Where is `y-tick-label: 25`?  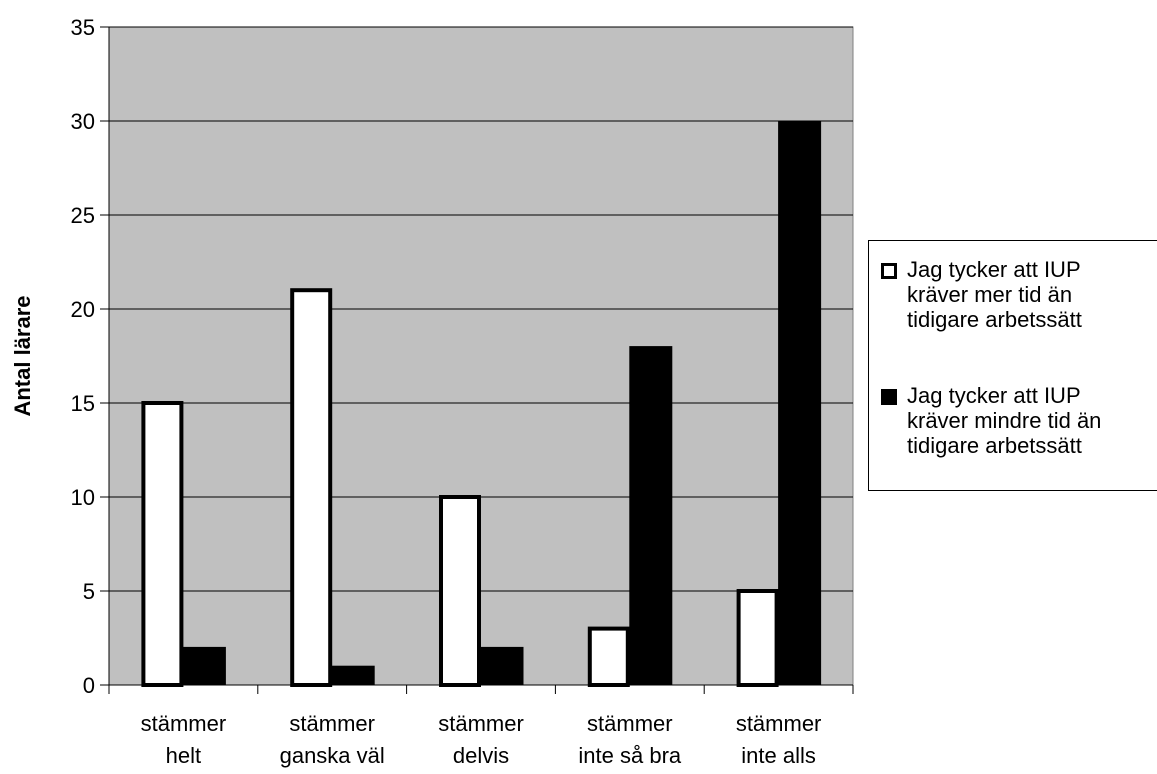
y-tick-label: 25 is located at coordinates (83, 215).